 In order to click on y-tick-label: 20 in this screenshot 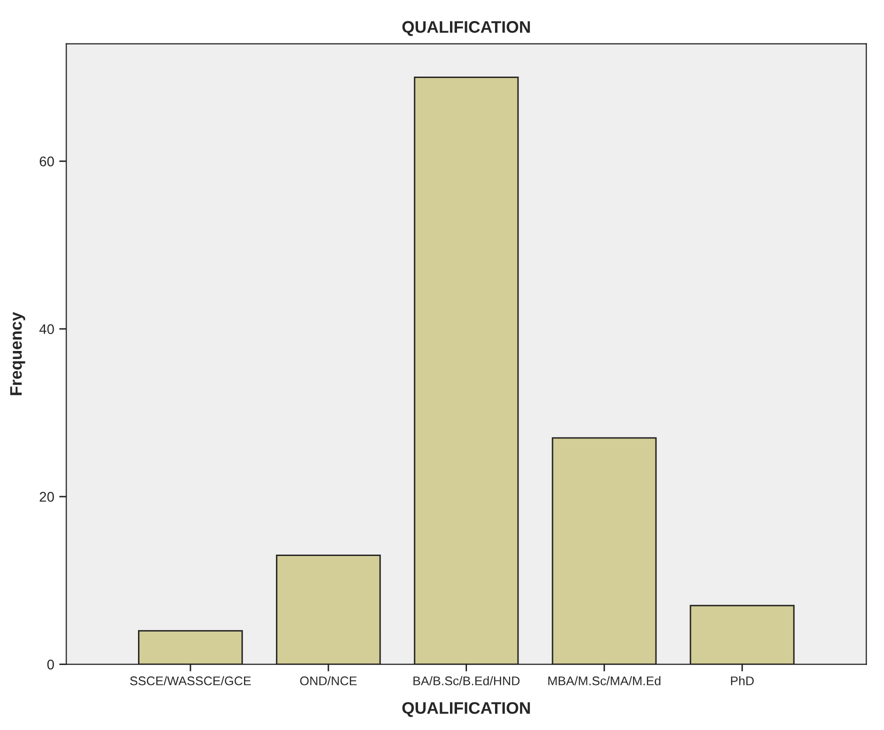, I will do `click(47, 497)`.